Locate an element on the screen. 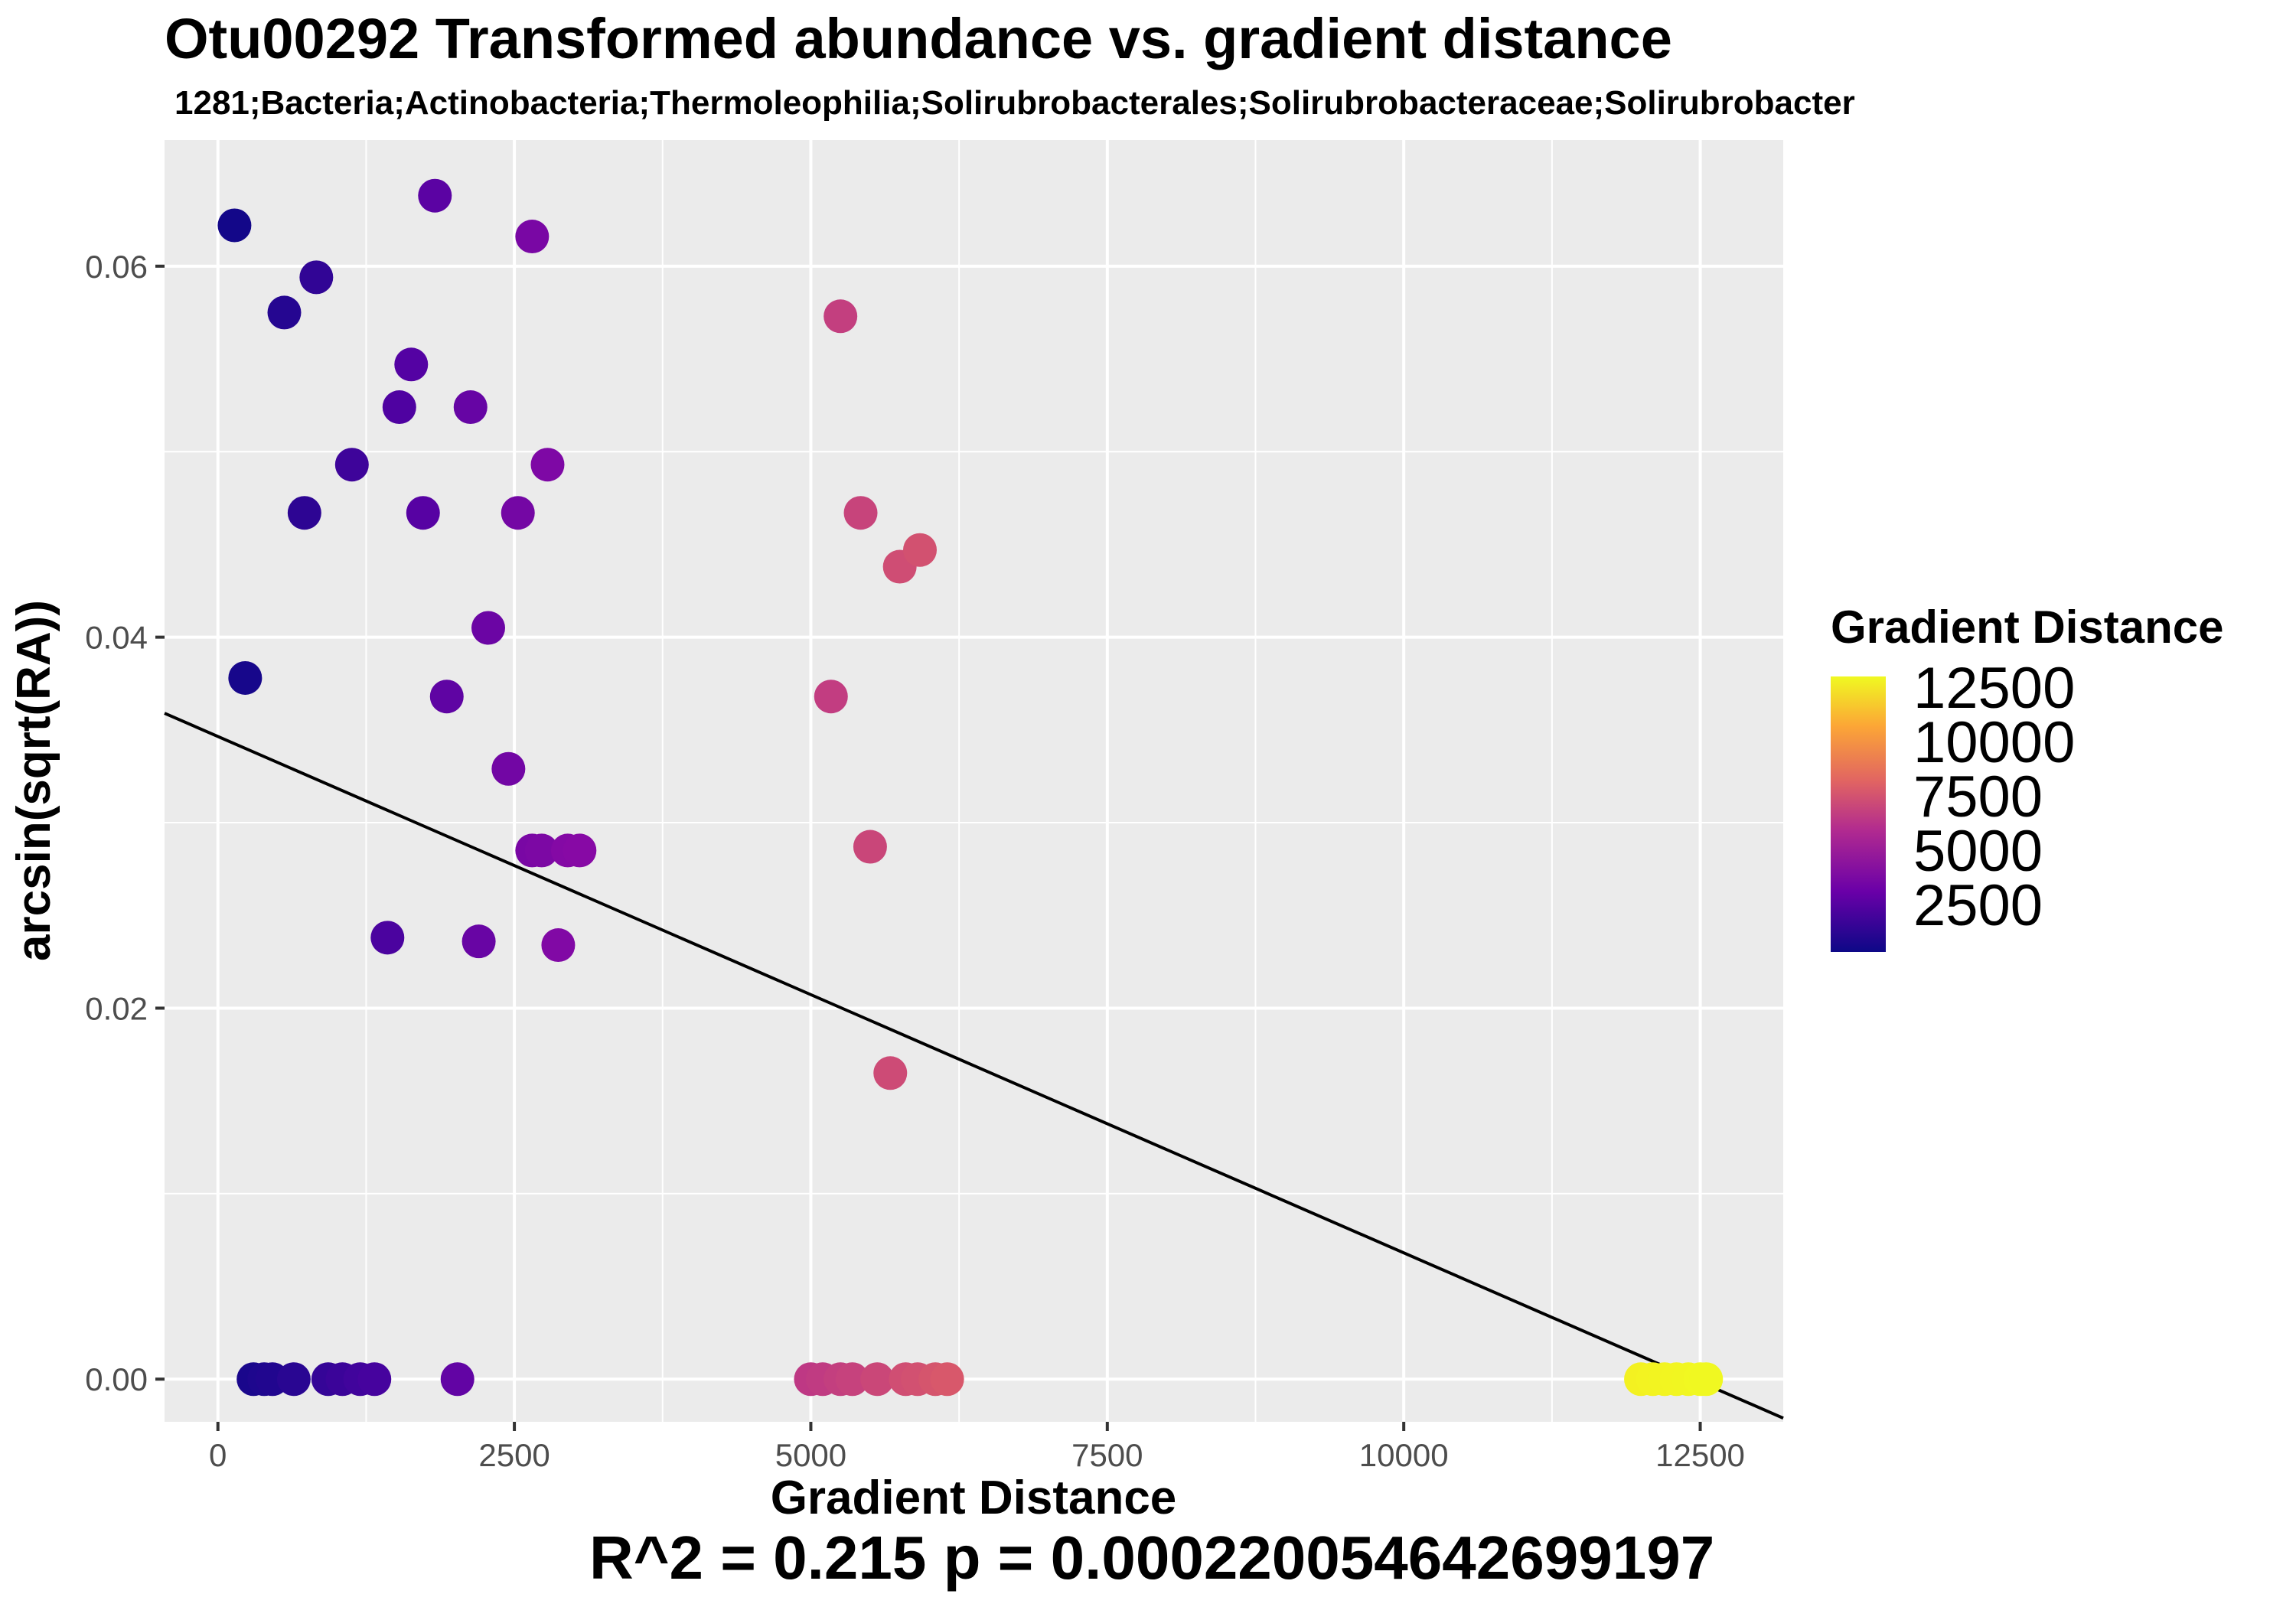  legend-label: 10000 is located at coordinates (1994, 742).